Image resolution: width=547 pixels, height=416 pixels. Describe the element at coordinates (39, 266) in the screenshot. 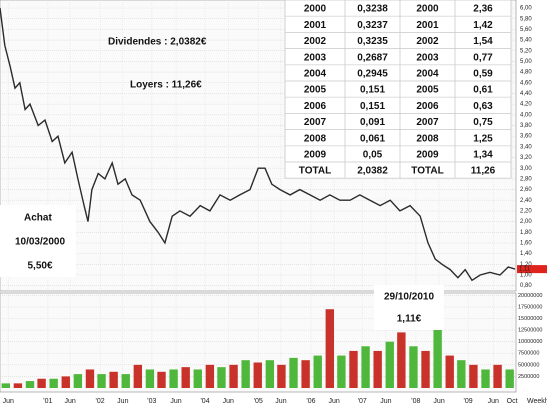

I see `buy-note: 5,50€` at that location.